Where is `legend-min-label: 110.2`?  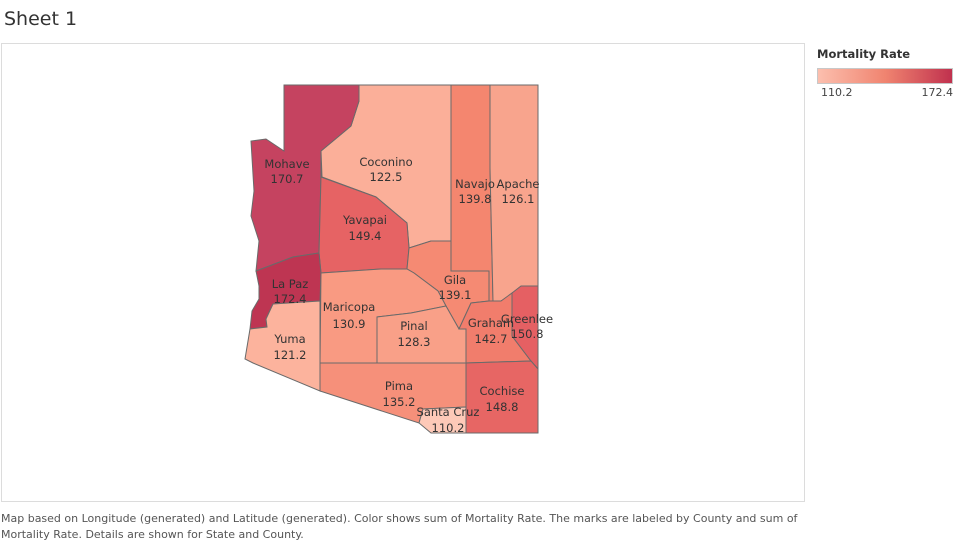
legend-min-label: 110.2 is located at coordinates (837, 92).